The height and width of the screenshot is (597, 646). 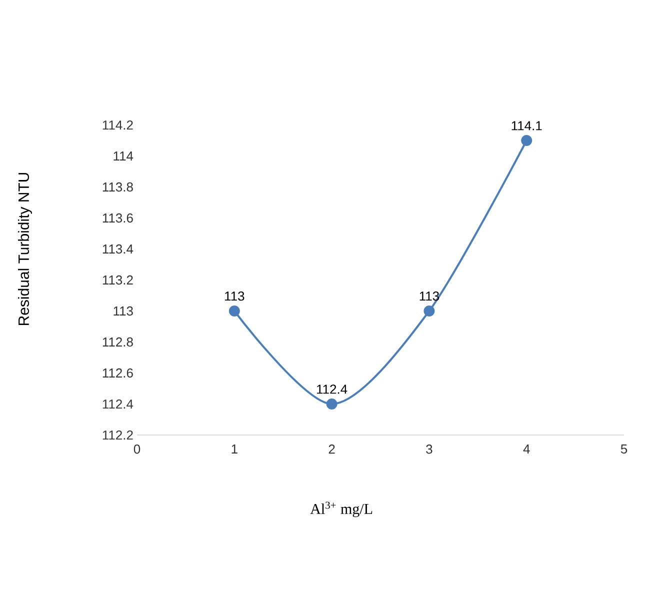 What do you see at coordinates (341, 510) in the screenshot?
I see `x-axis-title: Al$^{3+}$ mg/L` at bounding box center [341, 510].